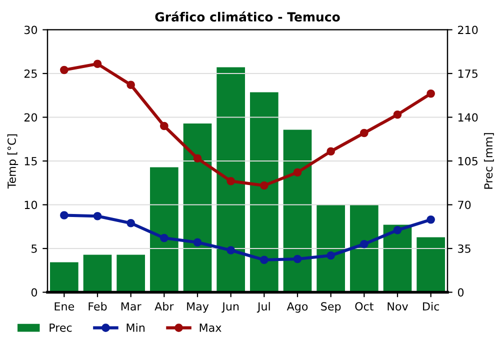  What do you see at coordinates (364, 306) in the screenshot?
I see `x-tick-label: Oct` at bounding box center [364, 306].